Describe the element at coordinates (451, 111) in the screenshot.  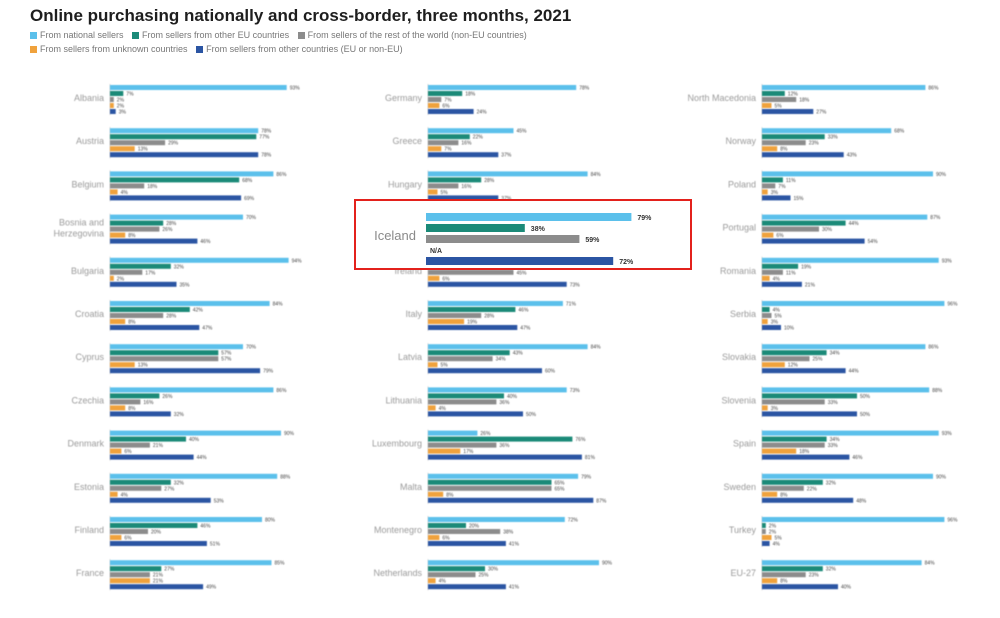
I see `bar-germany-s4` at that location.